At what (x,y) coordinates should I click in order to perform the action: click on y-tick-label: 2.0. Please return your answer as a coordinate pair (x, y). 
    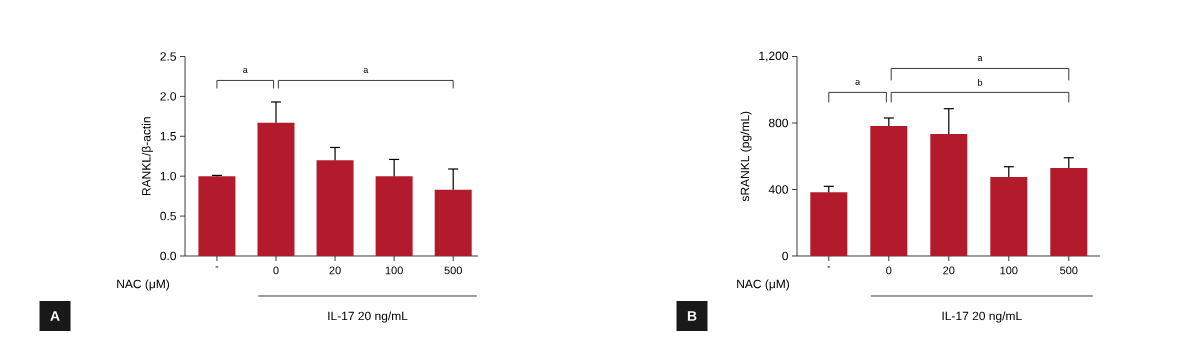
    Looking at the image, I should click on (168, 96).